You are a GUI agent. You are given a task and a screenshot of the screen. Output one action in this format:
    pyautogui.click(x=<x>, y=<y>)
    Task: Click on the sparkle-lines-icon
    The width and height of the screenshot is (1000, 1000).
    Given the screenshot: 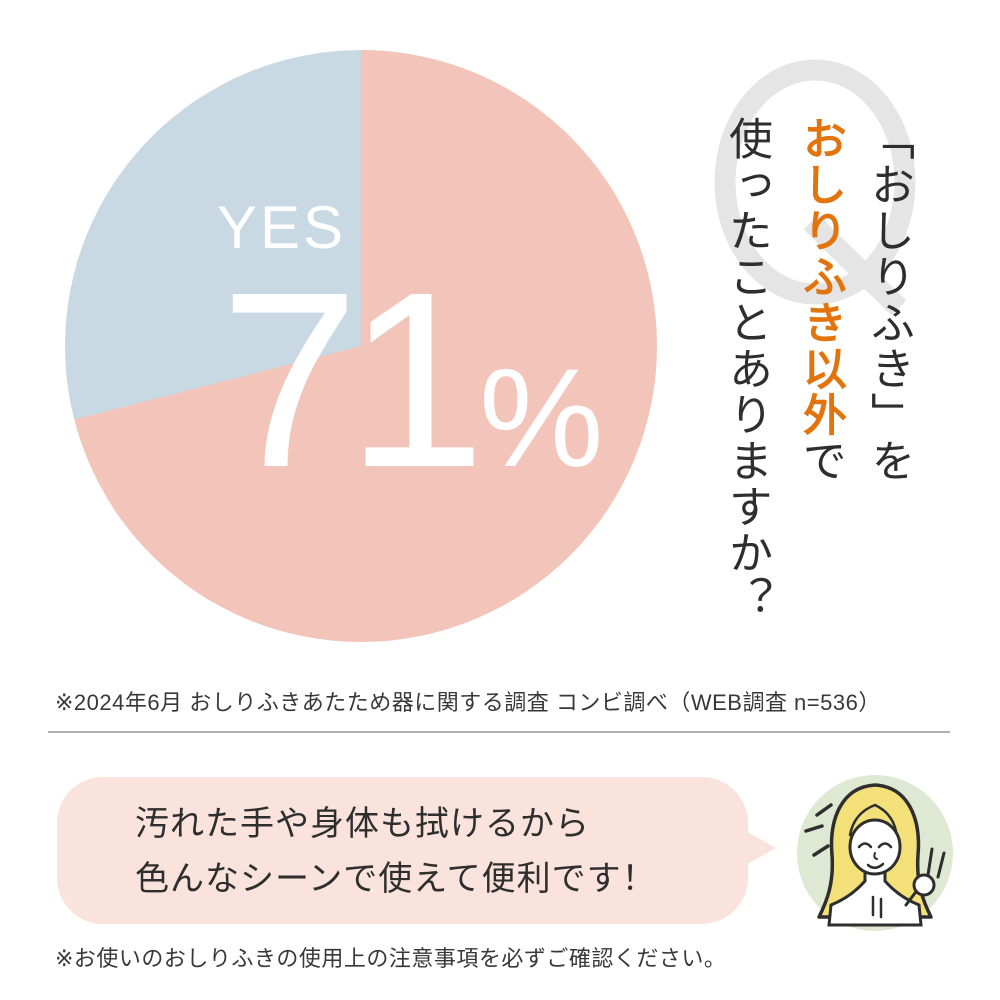 What is the action you would take?
    pyautogui.click(x=818, y=830)
    